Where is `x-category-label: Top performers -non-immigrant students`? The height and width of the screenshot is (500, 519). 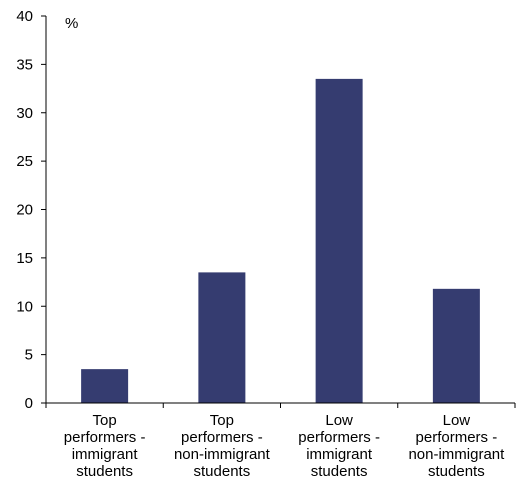
x-category-label: Top performers -non-immigrant students is located at coordinates (222, 446).